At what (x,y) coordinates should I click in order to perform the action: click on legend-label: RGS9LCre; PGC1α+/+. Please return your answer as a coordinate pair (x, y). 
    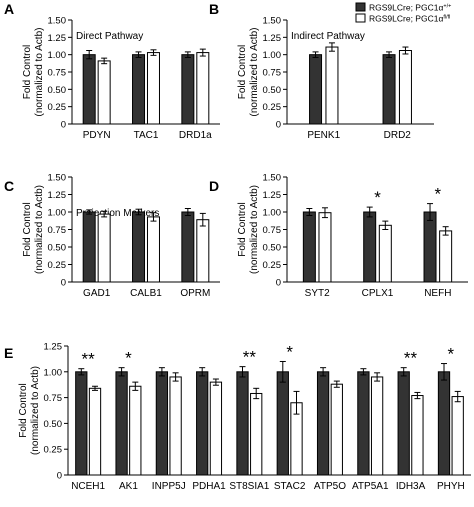
    Looking at the image, I should click on (410, 8).